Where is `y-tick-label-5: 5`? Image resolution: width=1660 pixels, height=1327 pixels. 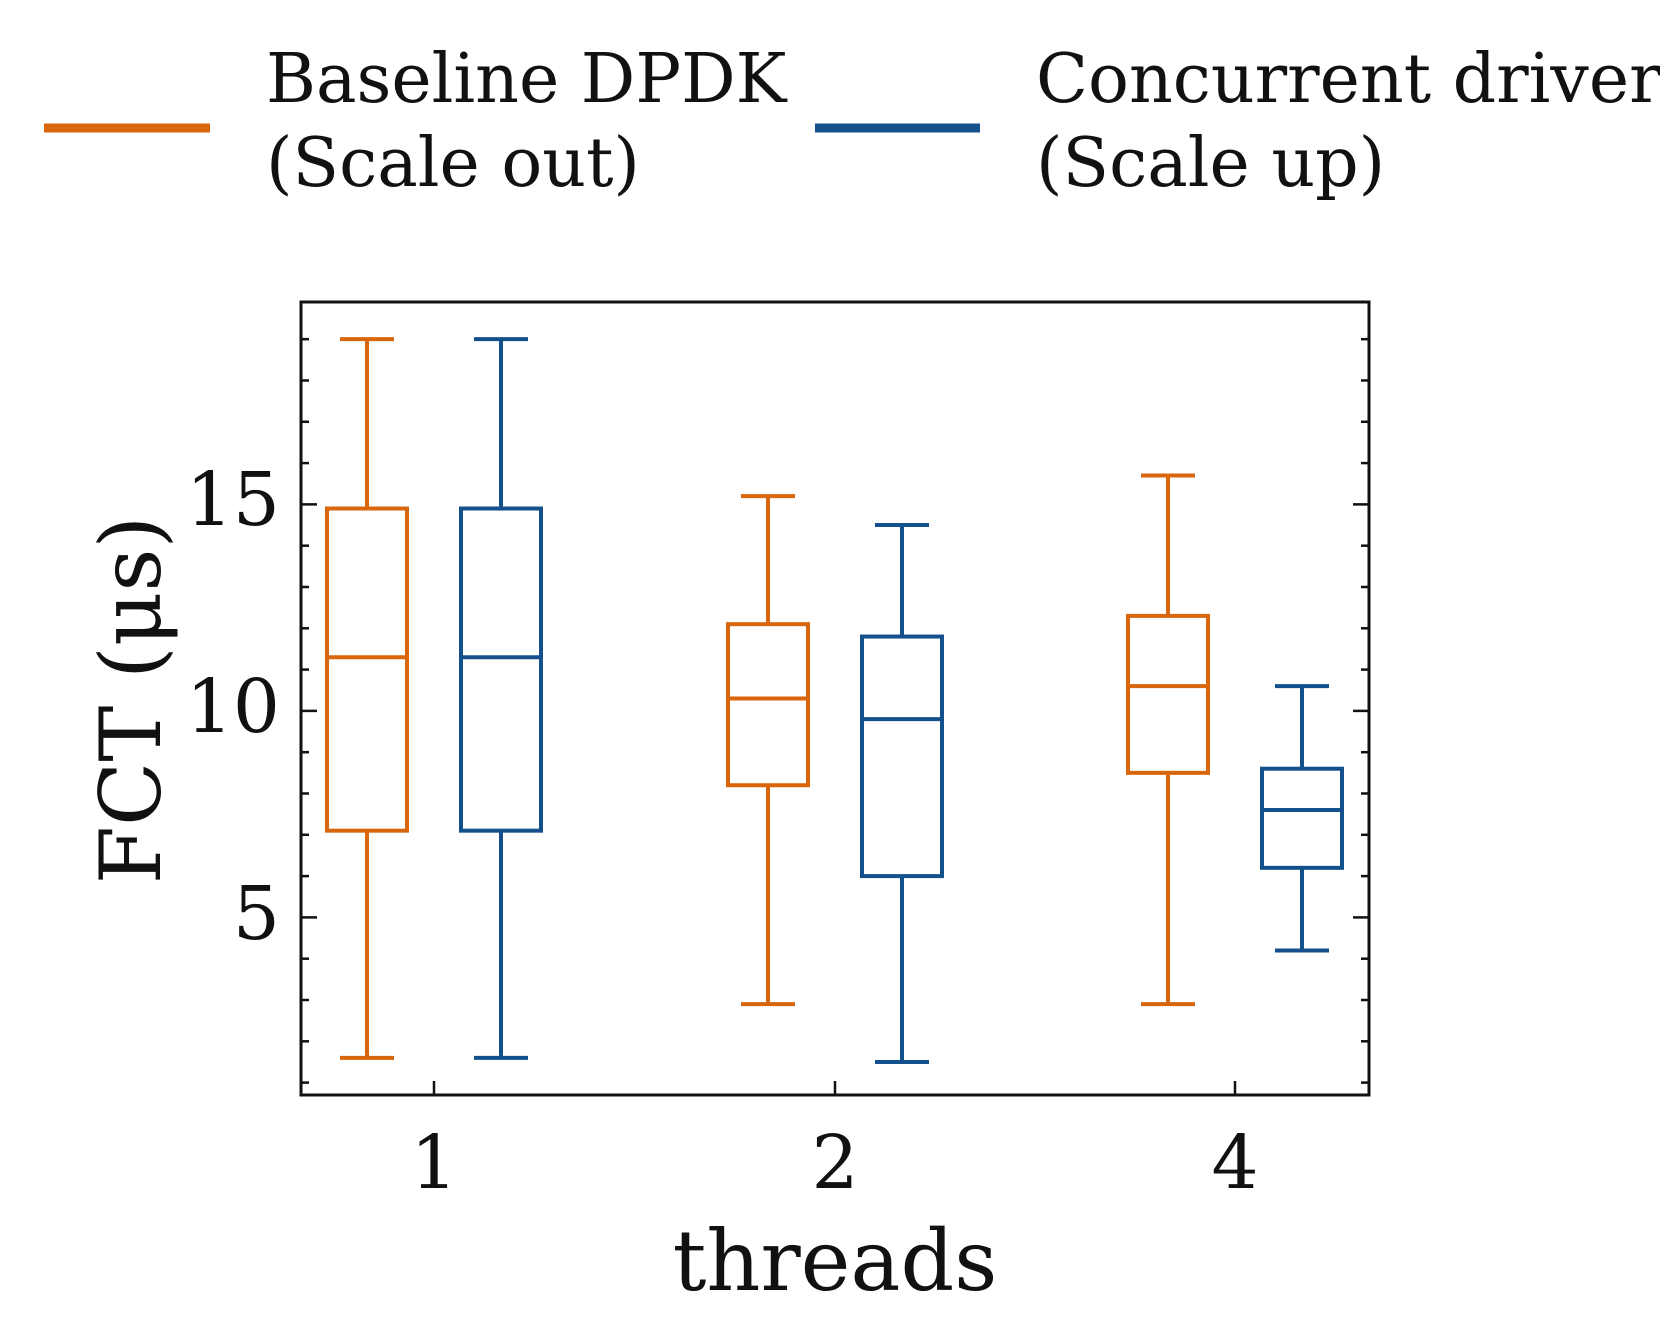
y-tick-label-5: 5 is located at coordinates (256, 914).